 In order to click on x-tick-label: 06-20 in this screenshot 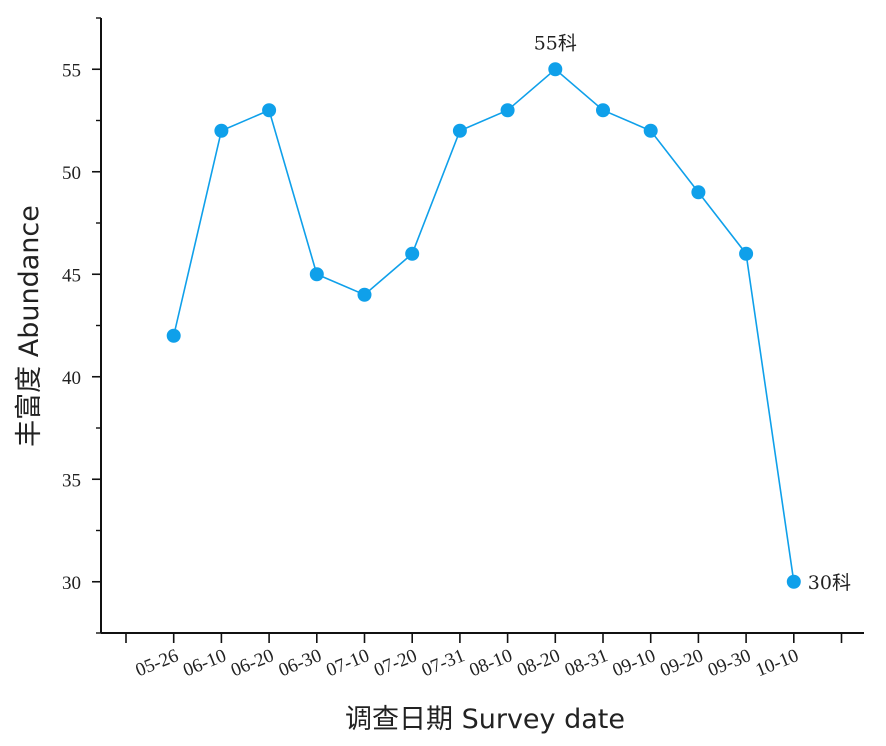, I will do `click(252, 663)`.